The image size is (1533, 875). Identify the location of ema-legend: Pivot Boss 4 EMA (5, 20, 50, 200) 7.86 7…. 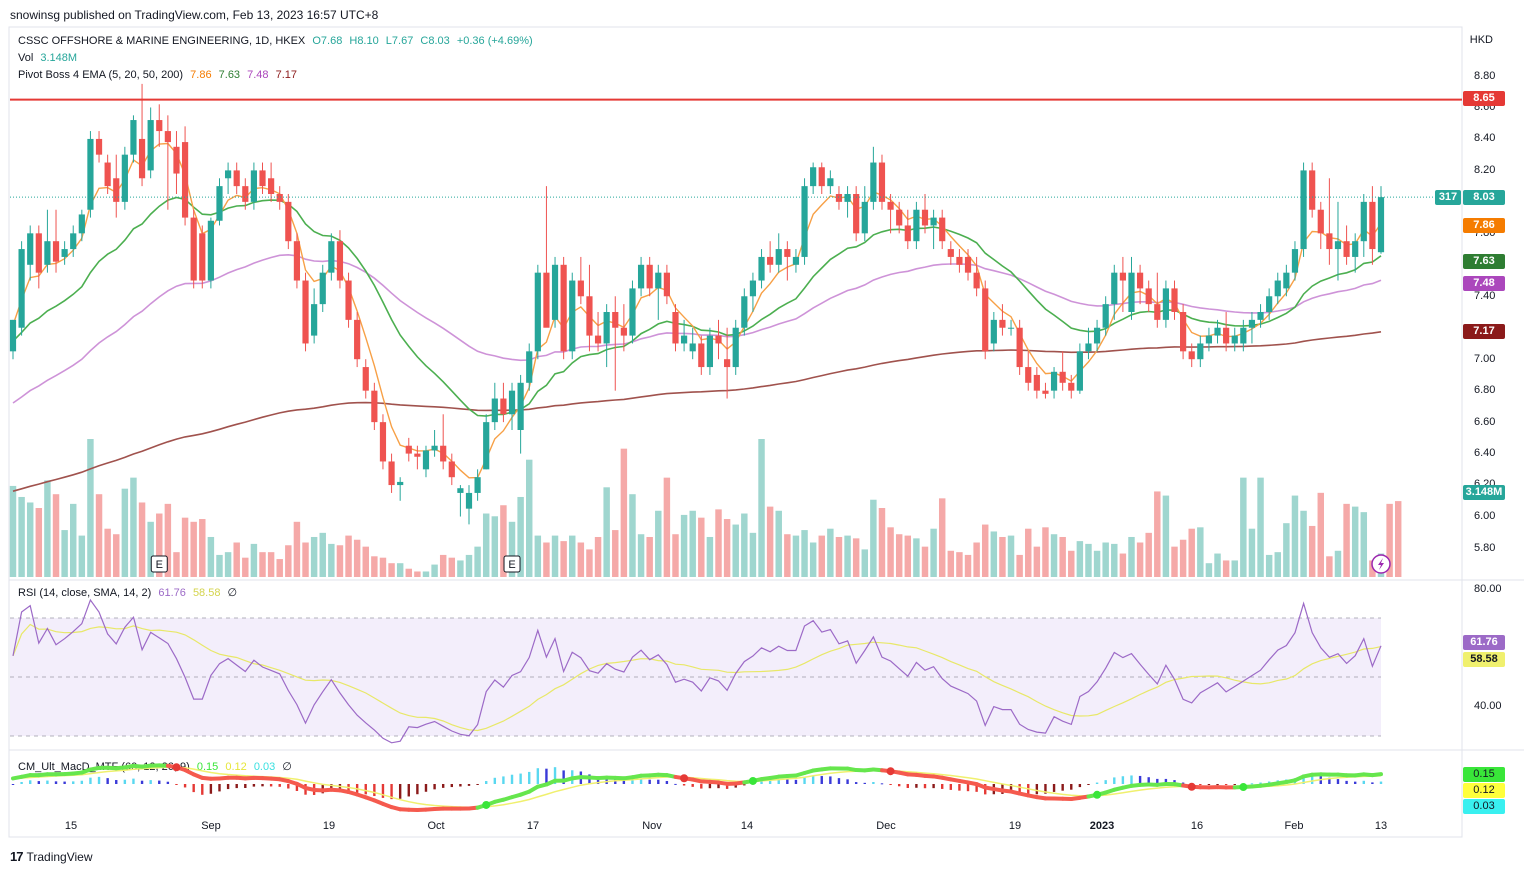
(159, 75).